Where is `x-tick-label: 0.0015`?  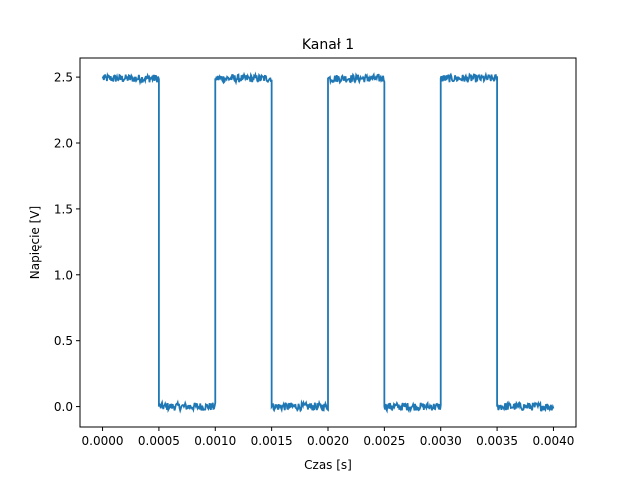
x-tick-label: 0.0015 is located at coordinates (272, 441).